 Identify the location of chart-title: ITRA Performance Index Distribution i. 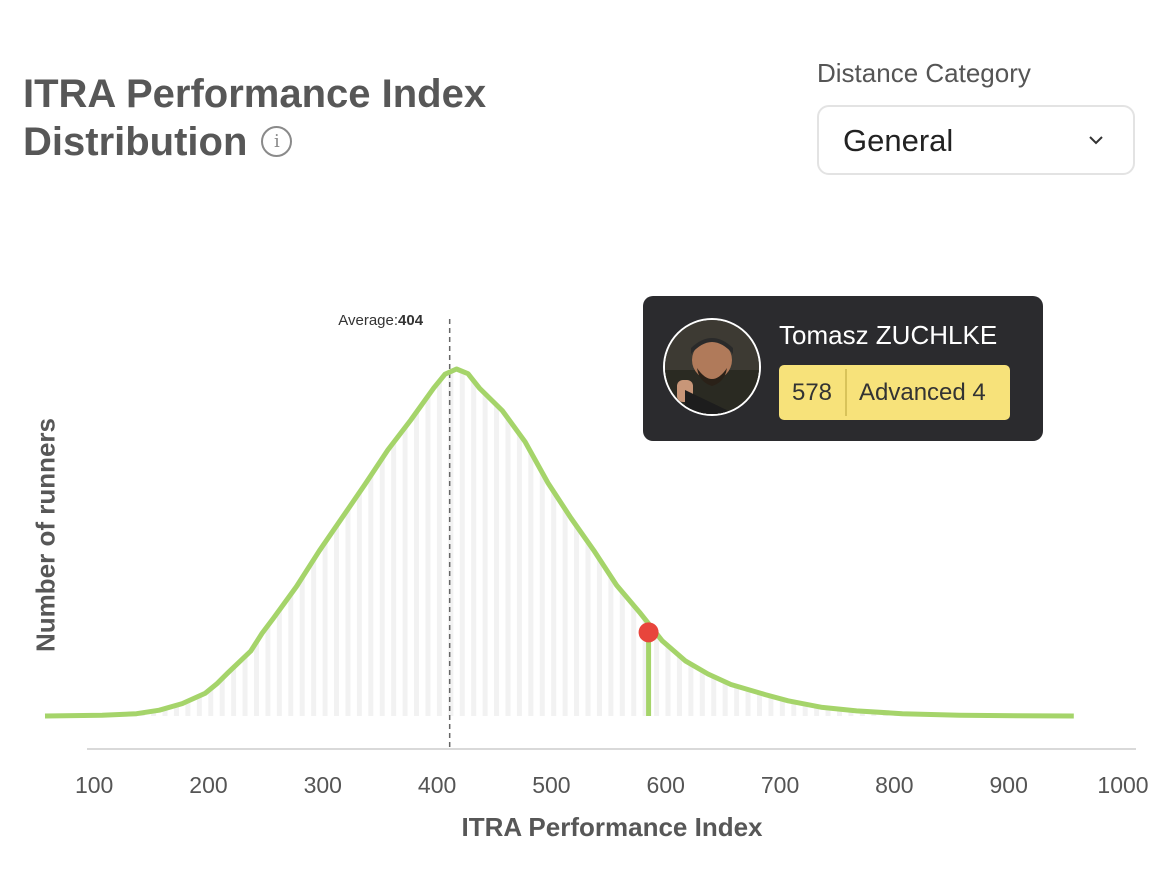
(303, 118).